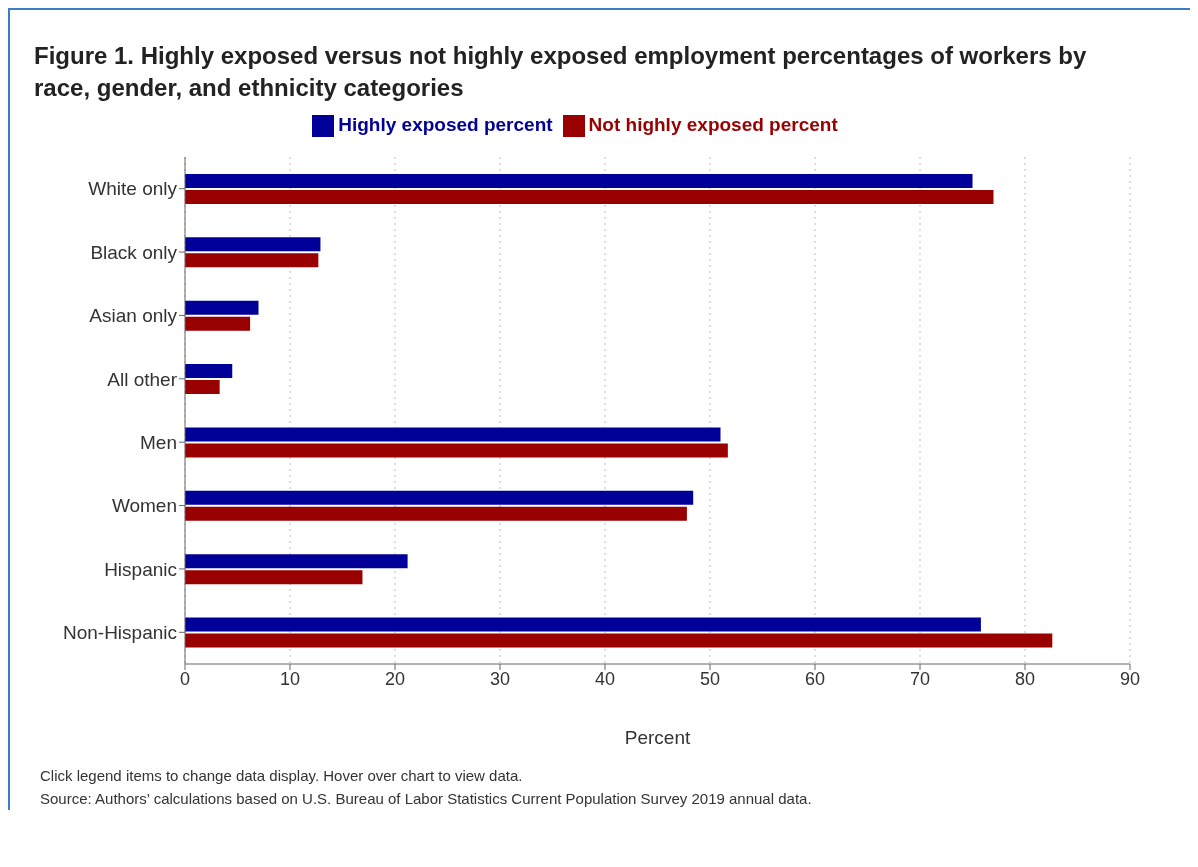 This screenshot has width=1198, height=867. I want to click on x-tick-label: 10, so click(290, 678).